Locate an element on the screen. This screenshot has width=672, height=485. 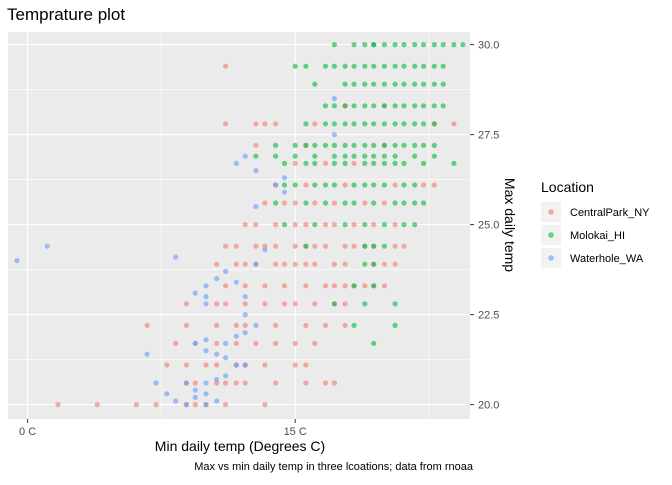
legend-label: Waterhole_WA is located at coordinates (607, 259).